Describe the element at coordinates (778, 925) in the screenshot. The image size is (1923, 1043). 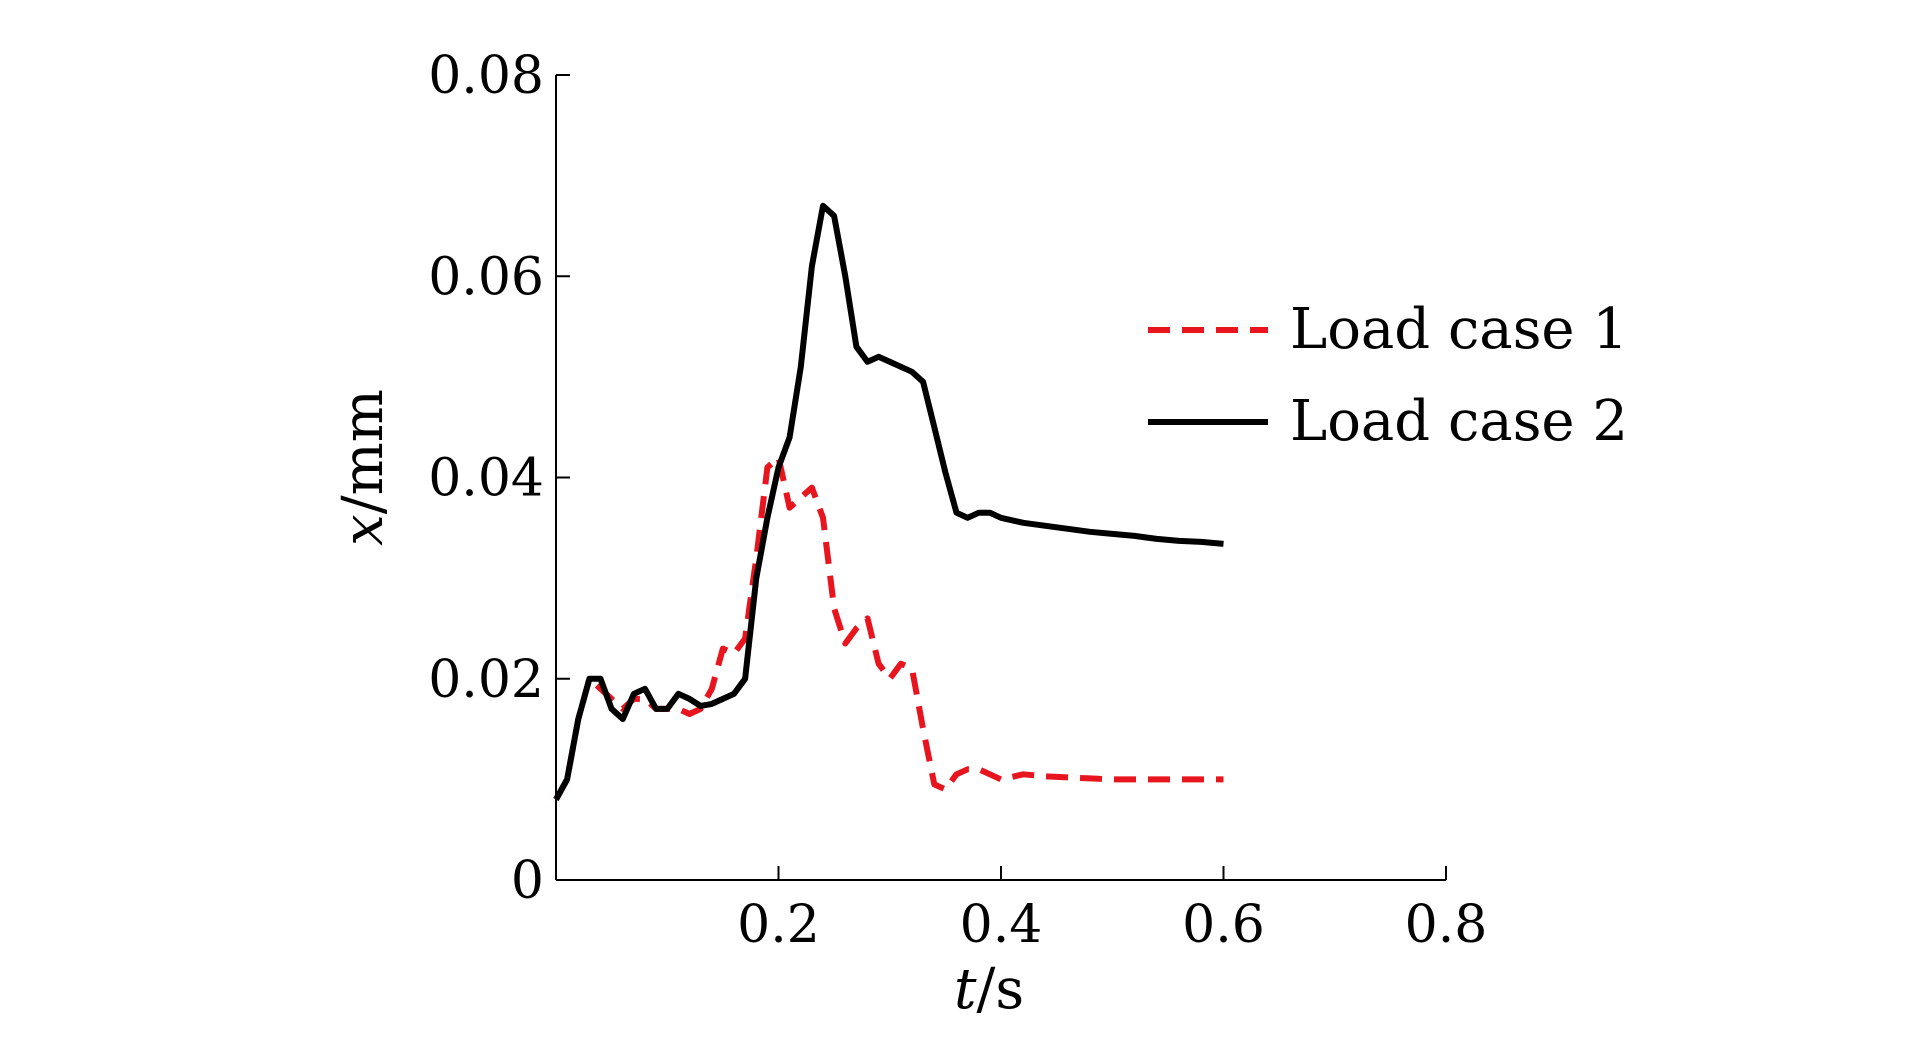
I see `x-tick-label: 0.2` at that location.